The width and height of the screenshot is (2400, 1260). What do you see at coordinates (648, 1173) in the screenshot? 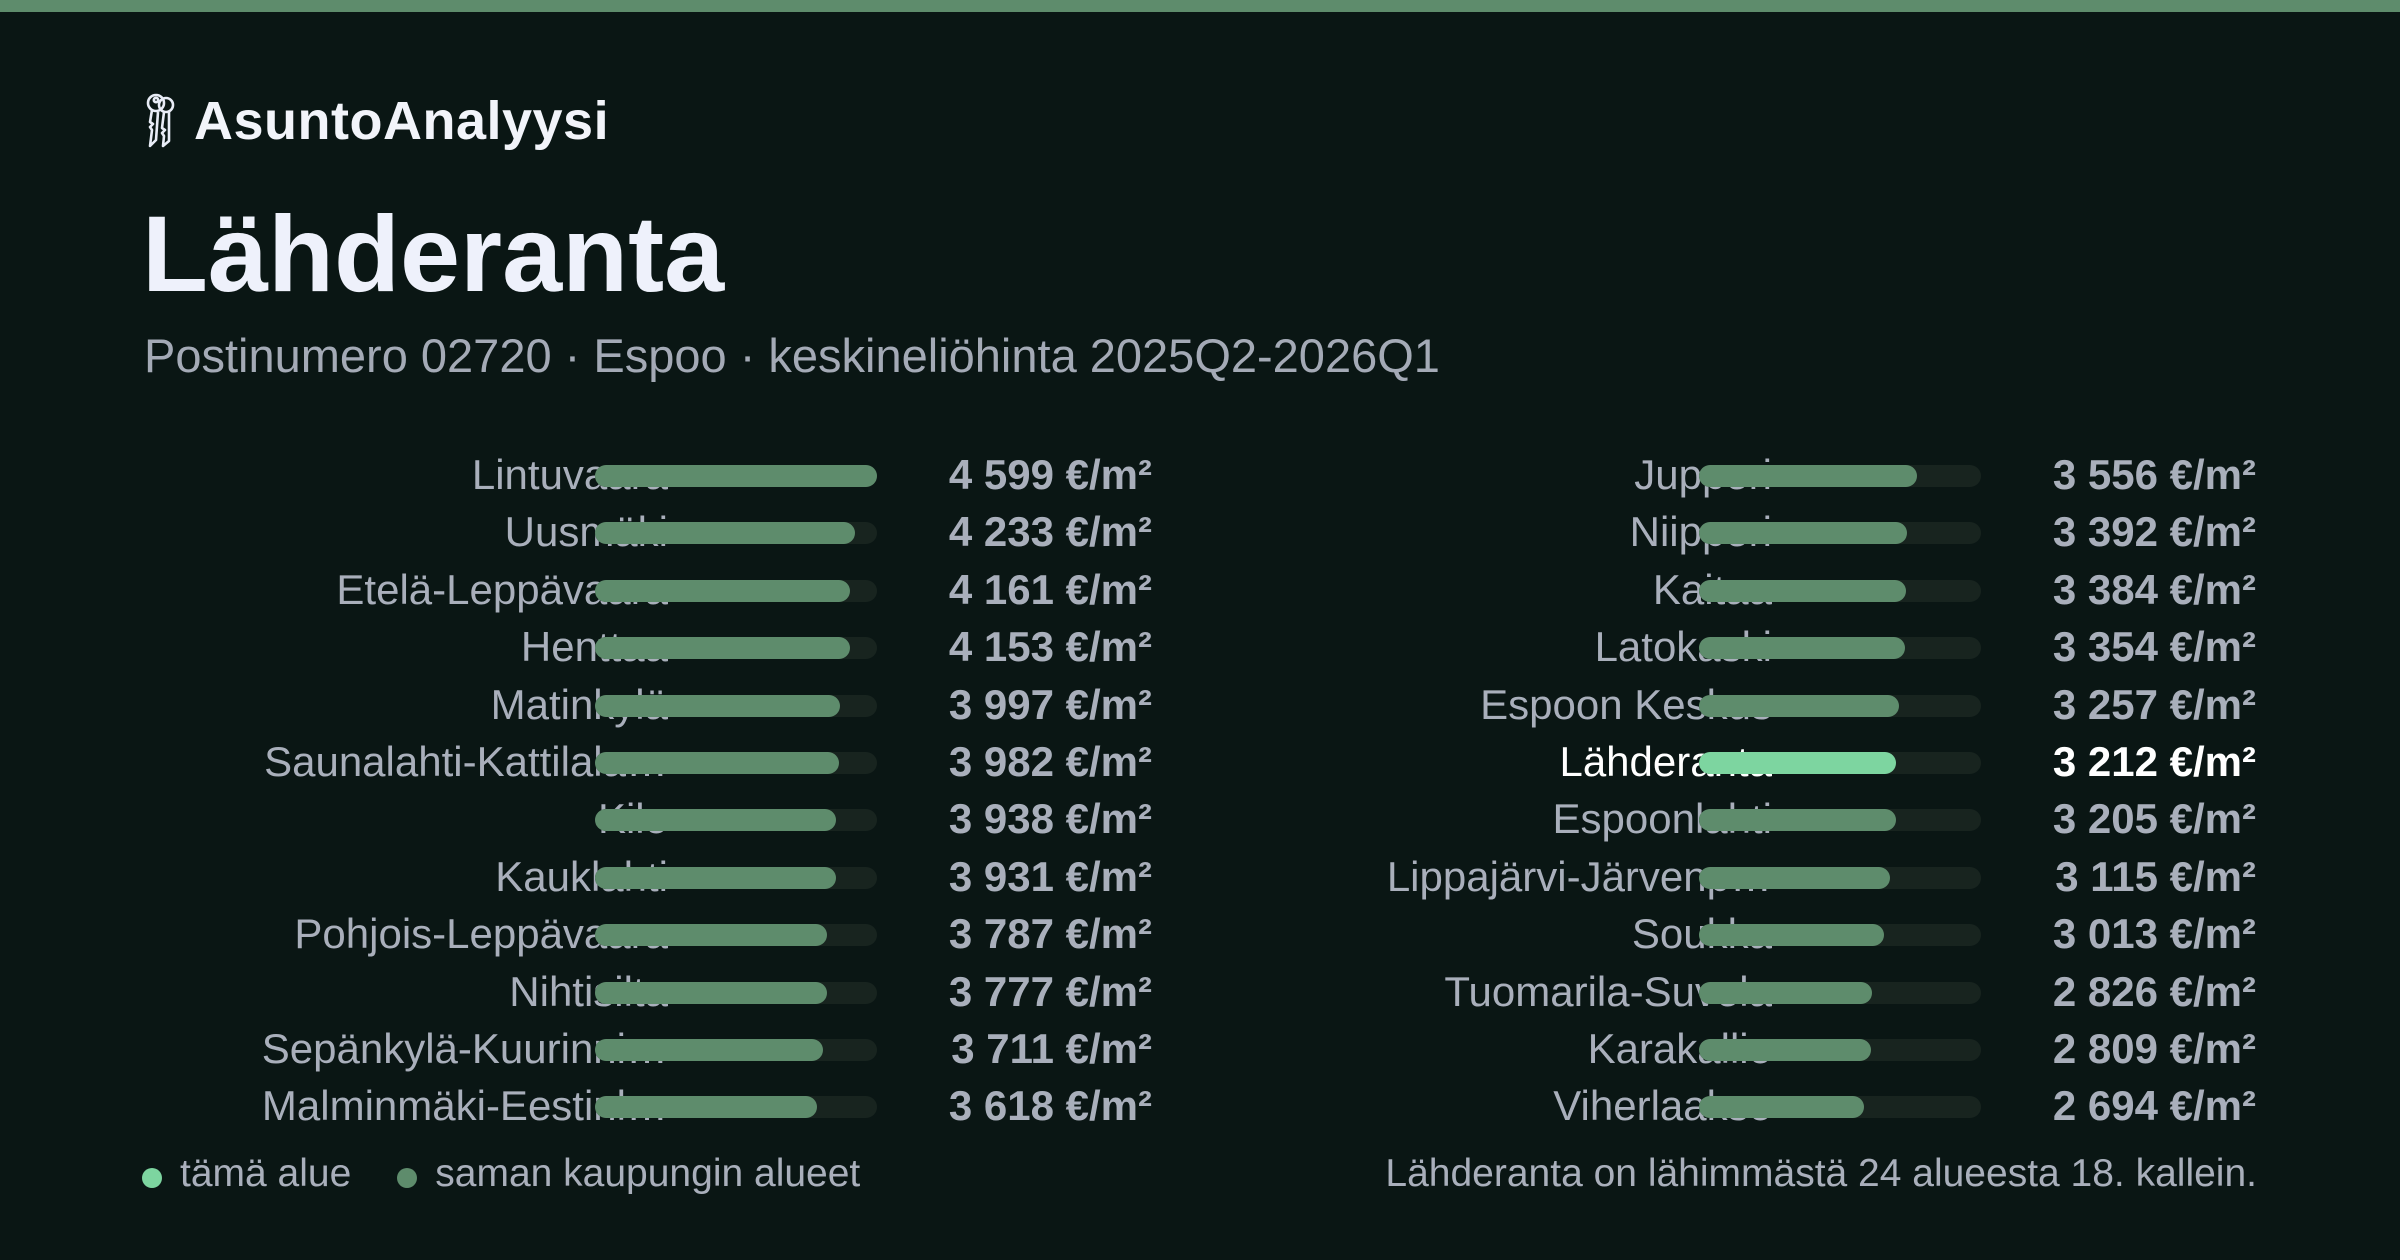
I see `legend-label-others: saman kaupungin alueet` at bounding box center [648, 1173].